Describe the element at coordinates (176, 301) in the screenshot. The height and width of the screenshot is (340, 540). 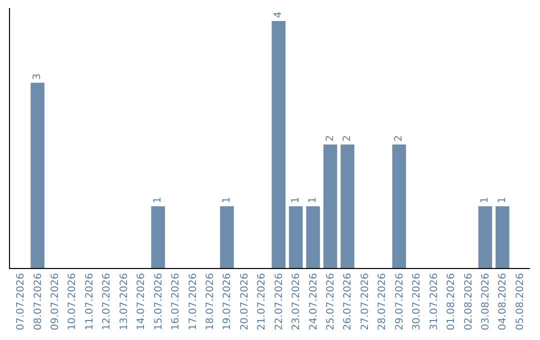
I see `x-tick-label: 16.07.2026` at that location.